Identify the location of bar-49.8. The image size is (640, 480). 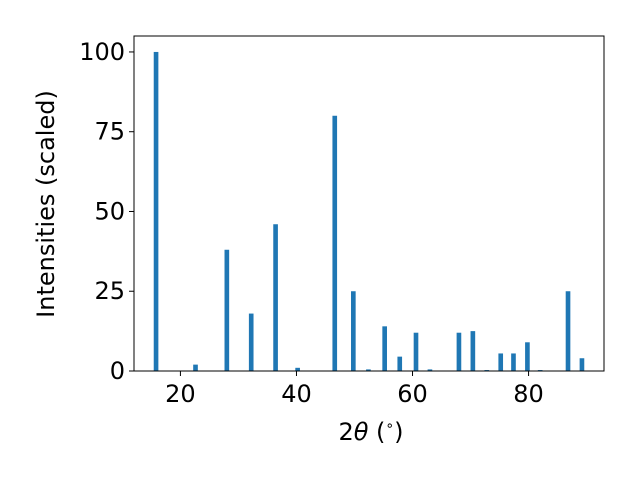
(353, 331).